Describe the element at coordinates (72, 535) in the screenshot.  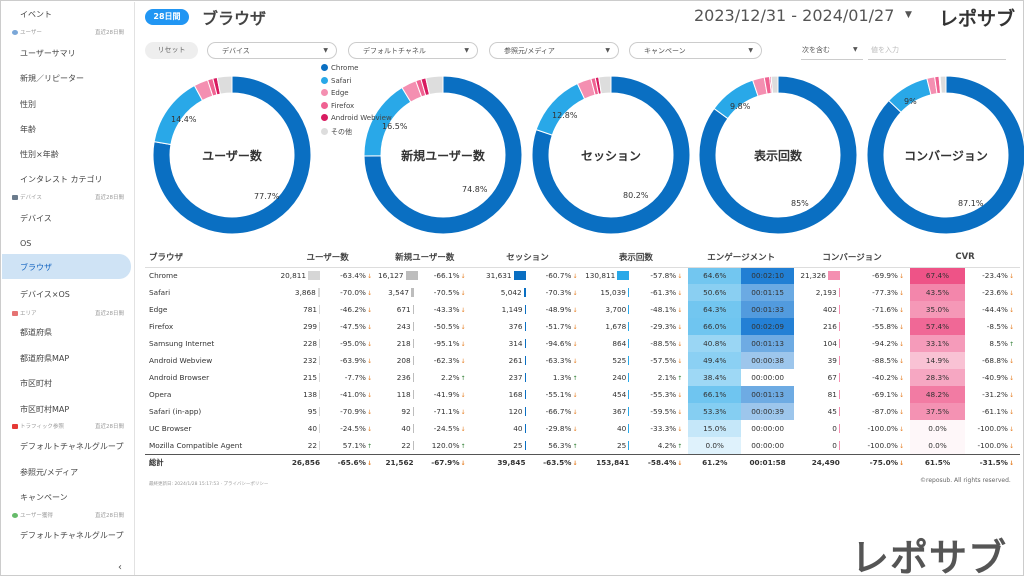
I see `sidebar-item-default-channel-2: デフォルトチャネルグループ` at that location.